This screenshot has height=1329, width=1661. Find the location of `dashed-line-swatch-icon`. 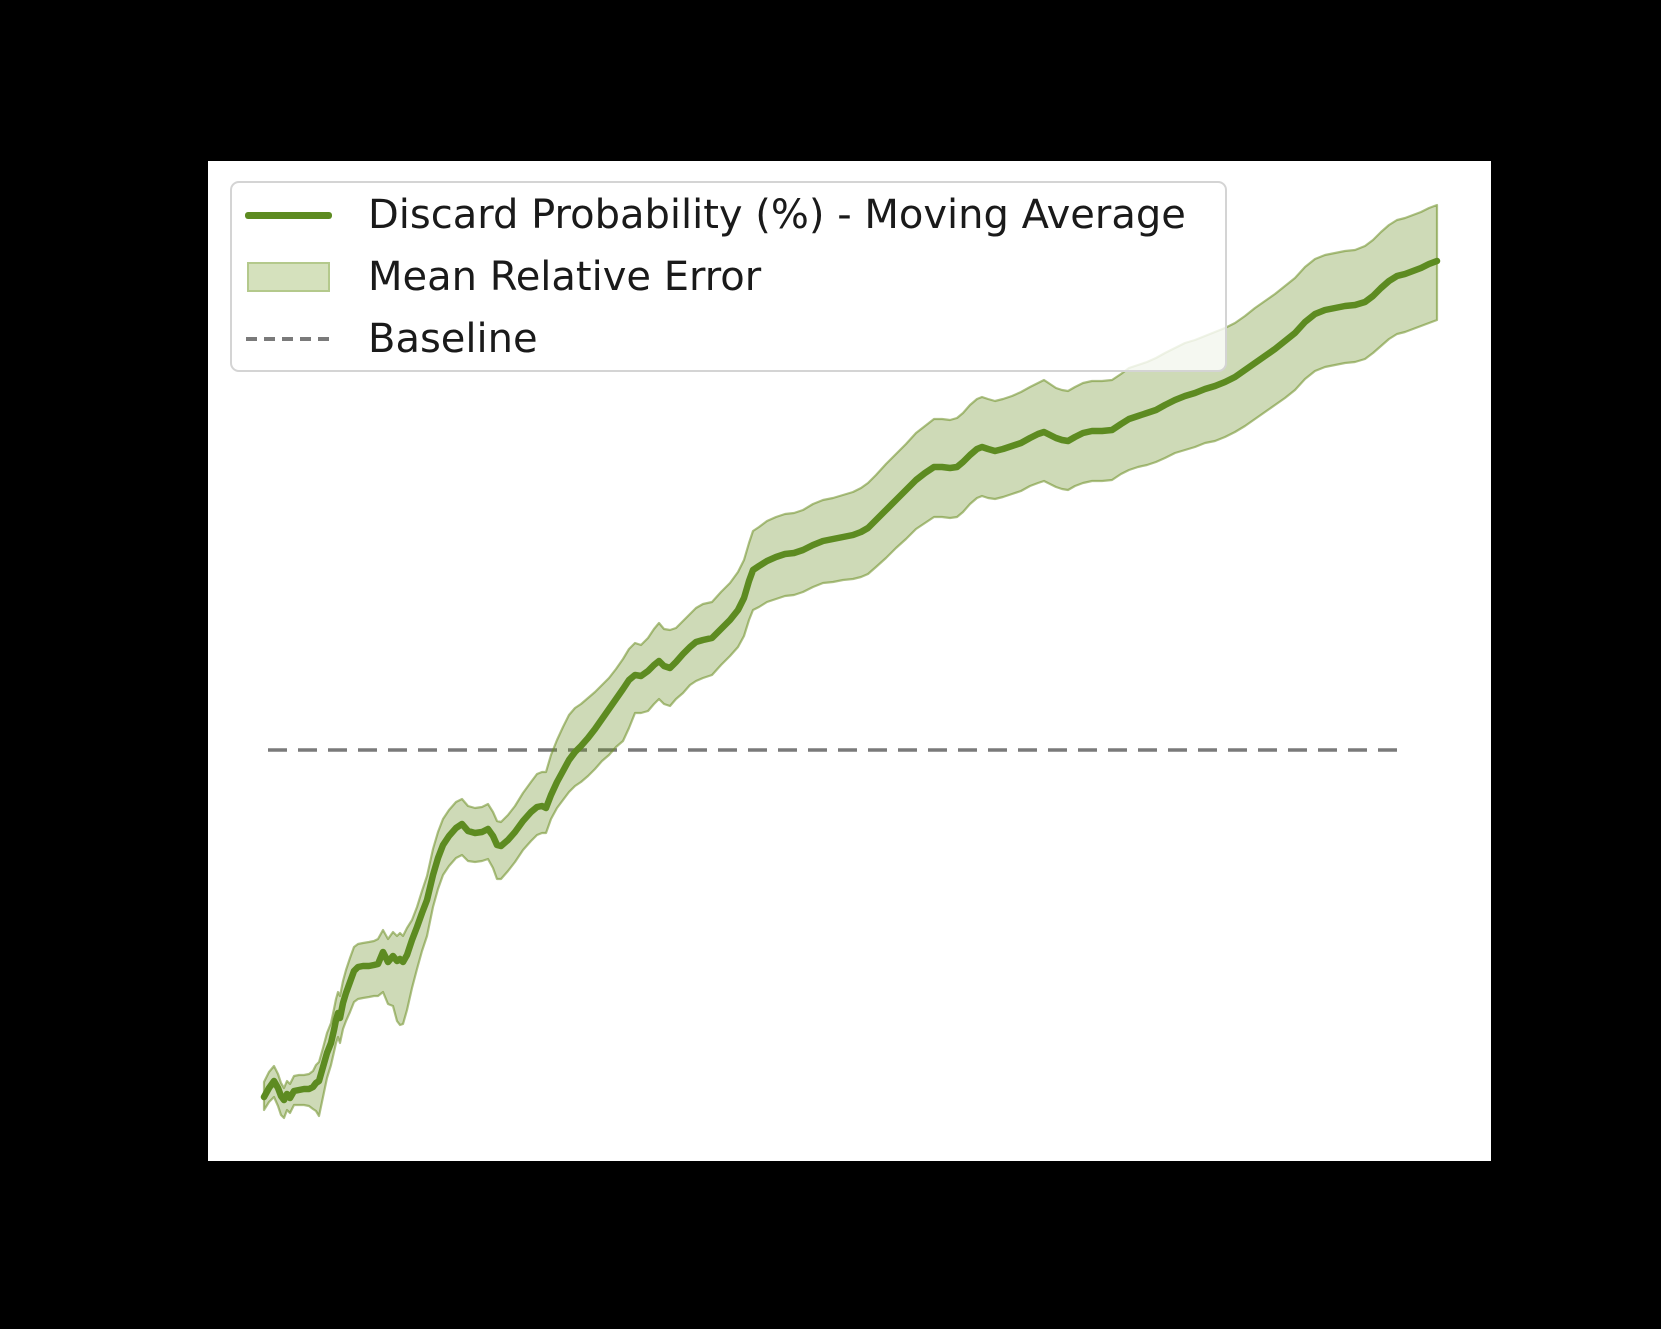

dashed-line-swatch-icon is located at coordinates (288, 339).